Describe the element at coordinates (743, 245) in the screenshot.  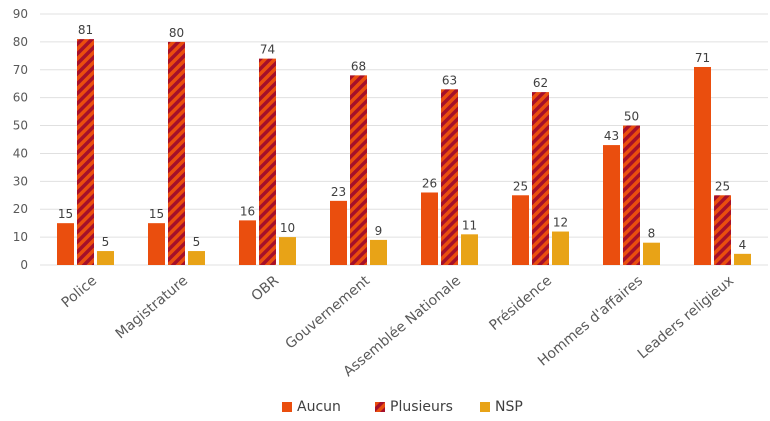
I see `data-label-nsp: 4` at that location.